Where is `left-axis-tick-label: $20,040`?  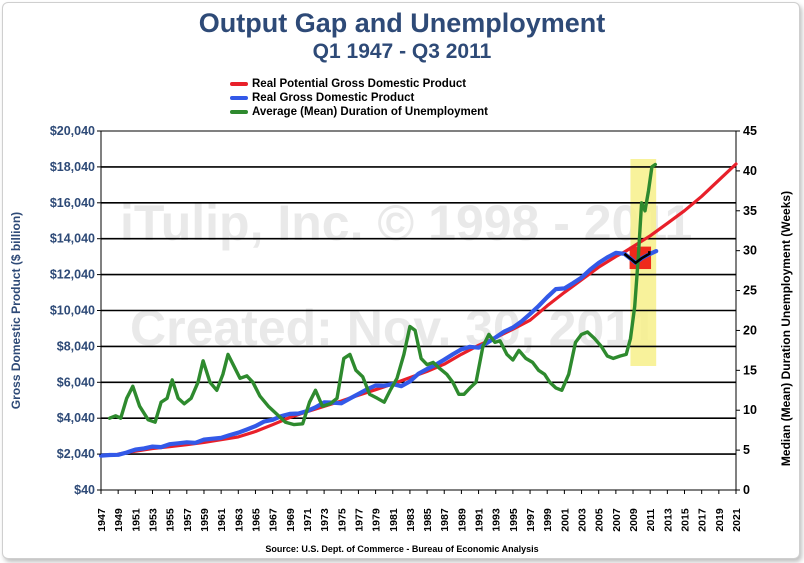
left-axis-tick-label: $20,040 is located at coordinates (72, 131).